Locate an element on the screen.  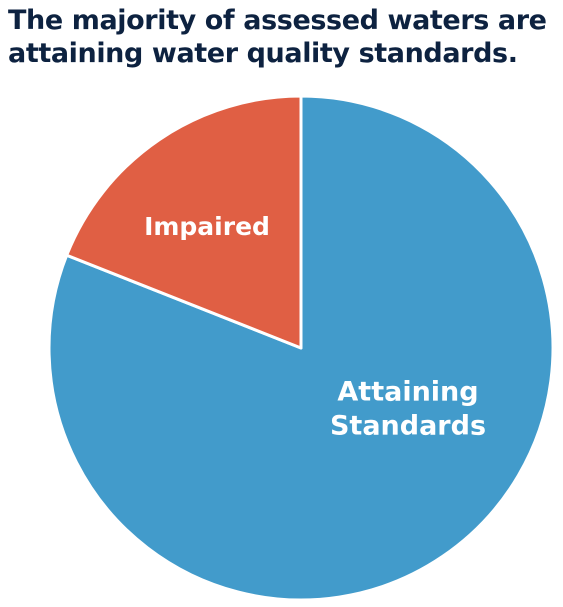
pie-label-line: Impaired is located at coordinates (207, 226).